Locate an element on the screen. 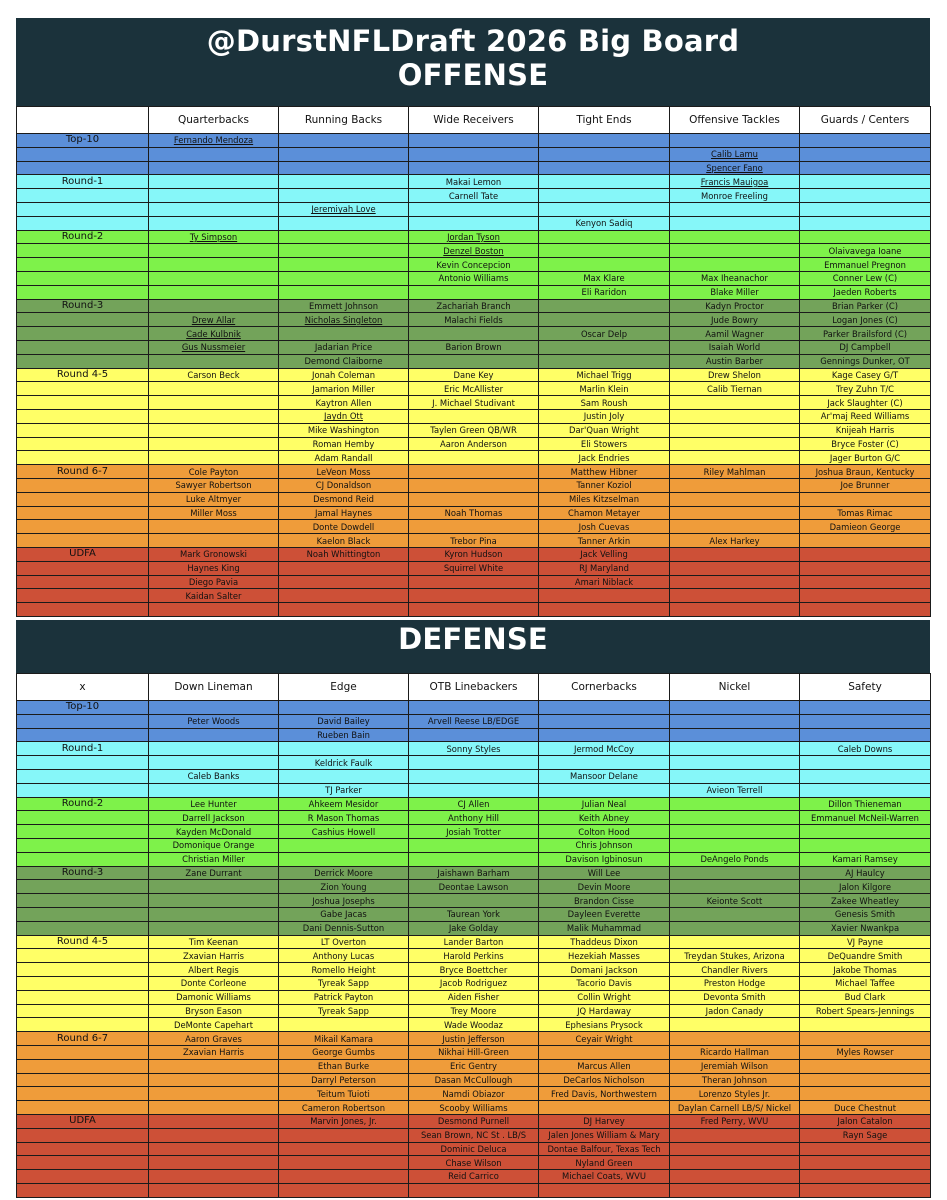 Image resolution: width=947 pixels, height=1200 pixels. defense-column-header: Down Lineman is located at coordinates (213, 687).